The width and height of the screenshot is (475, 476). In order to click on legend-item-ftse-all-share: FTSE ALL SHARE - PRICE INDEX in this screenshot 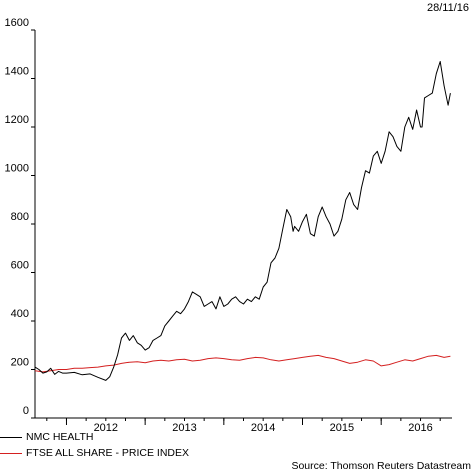, I will do `click(94, 453)`.